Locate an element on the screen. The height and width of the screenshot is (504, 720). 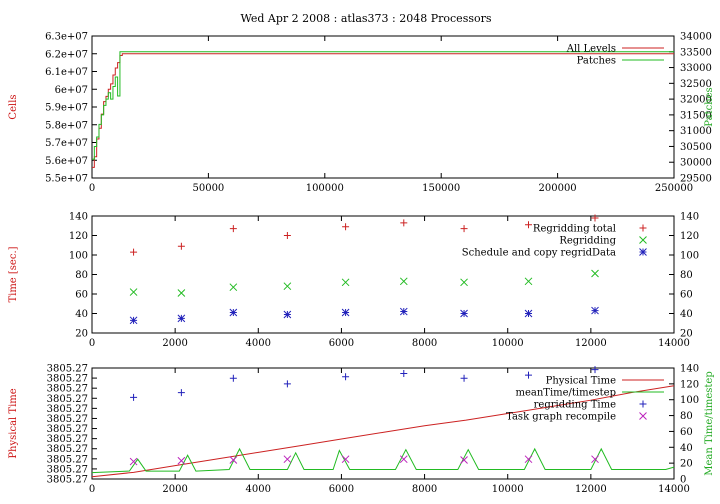
x-tick-label: 100000 is located at coordinates (325, 188).